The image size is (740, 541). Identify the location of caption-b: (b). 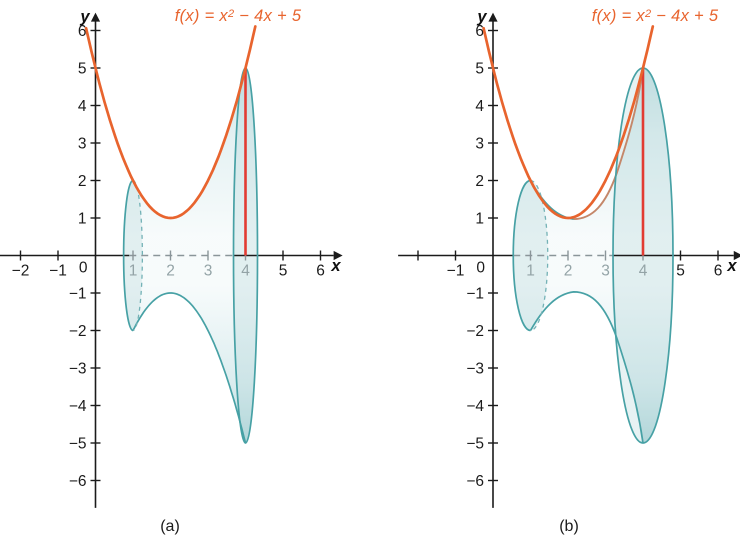
(569, 526).